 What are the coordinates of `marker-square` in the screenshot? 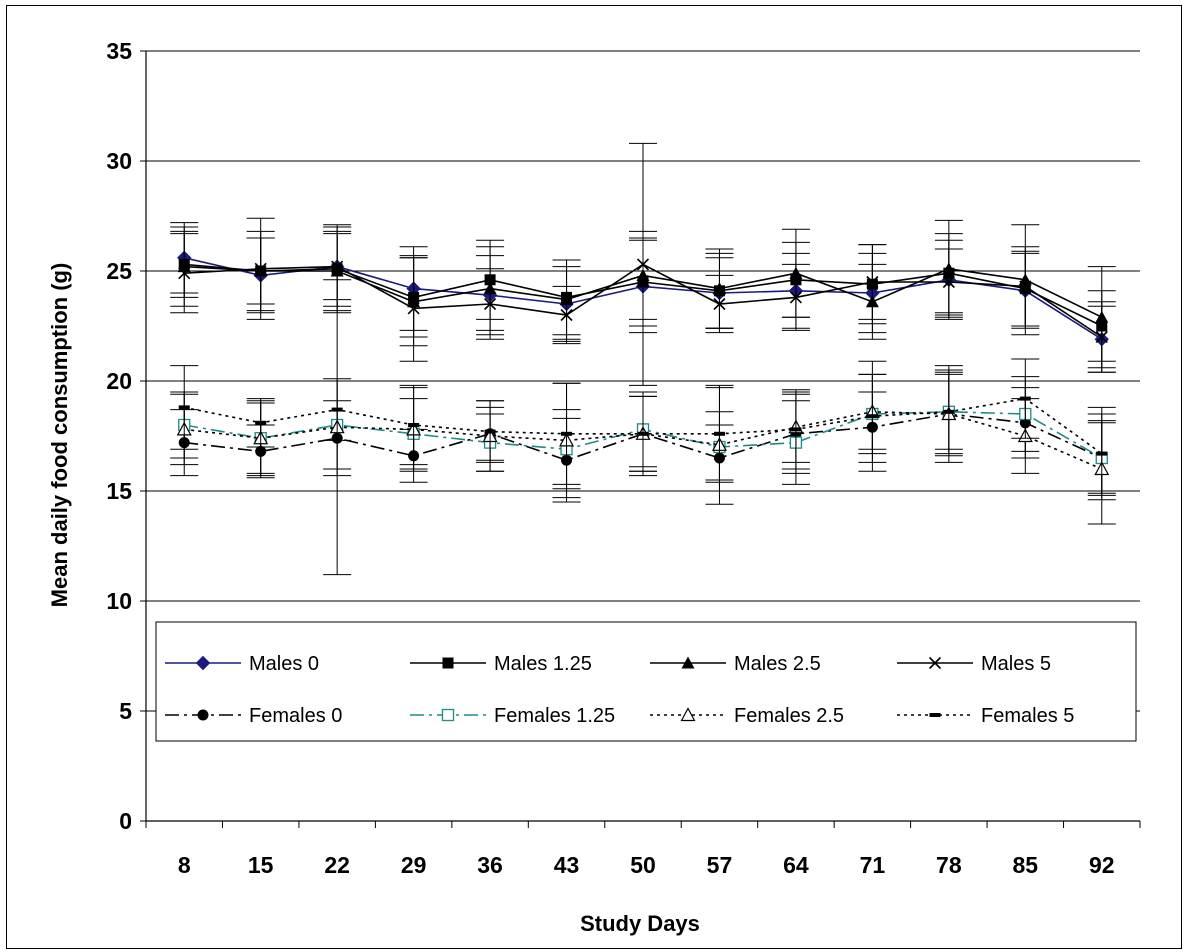 It's located at (448, 663).